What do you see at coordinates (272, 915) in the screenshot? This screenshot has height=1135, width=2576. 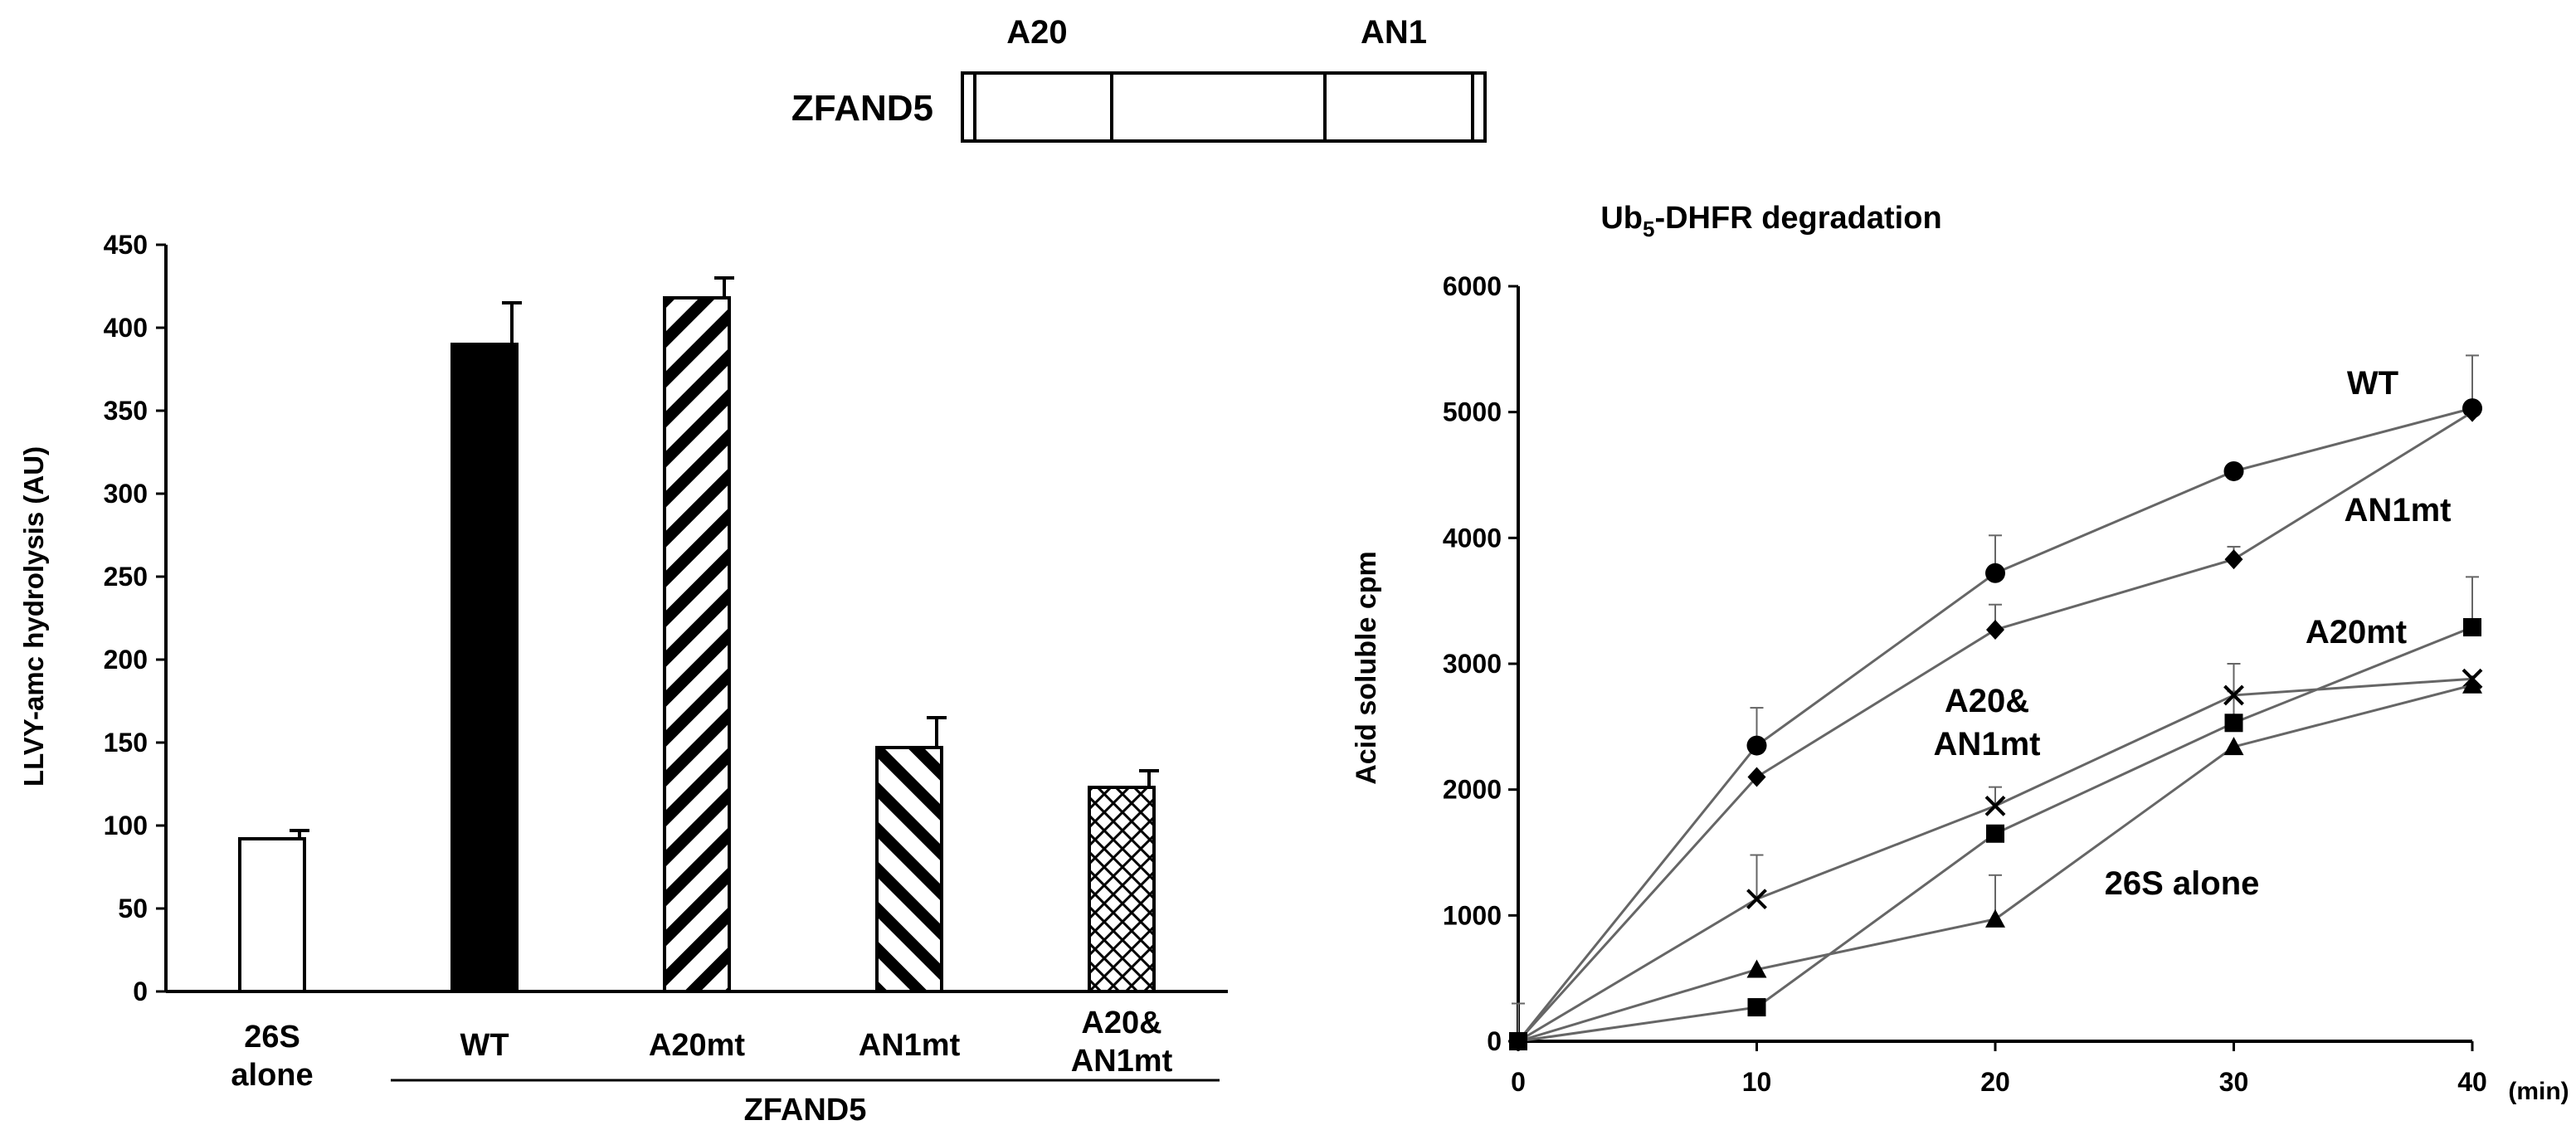 I see `bar-26s-alone` at bounding box center [272, 915].